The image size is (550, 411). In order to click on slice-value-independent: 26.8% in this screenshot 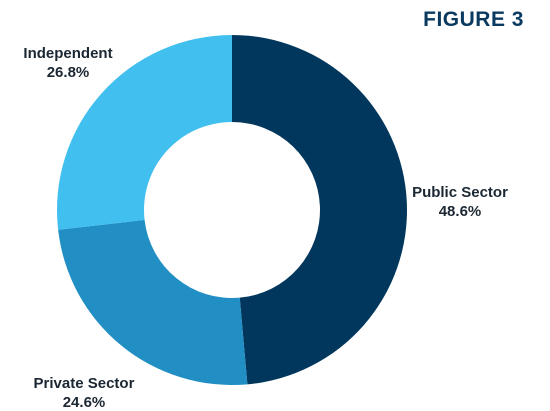, I will do `click(68, 72)`.